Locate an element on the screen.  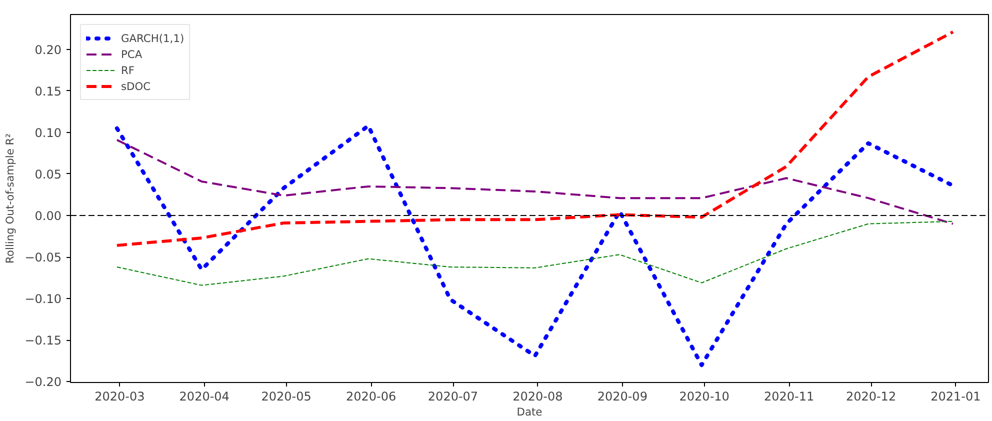
y-tick-label: 0.00 is located at coordinates (48, 216).